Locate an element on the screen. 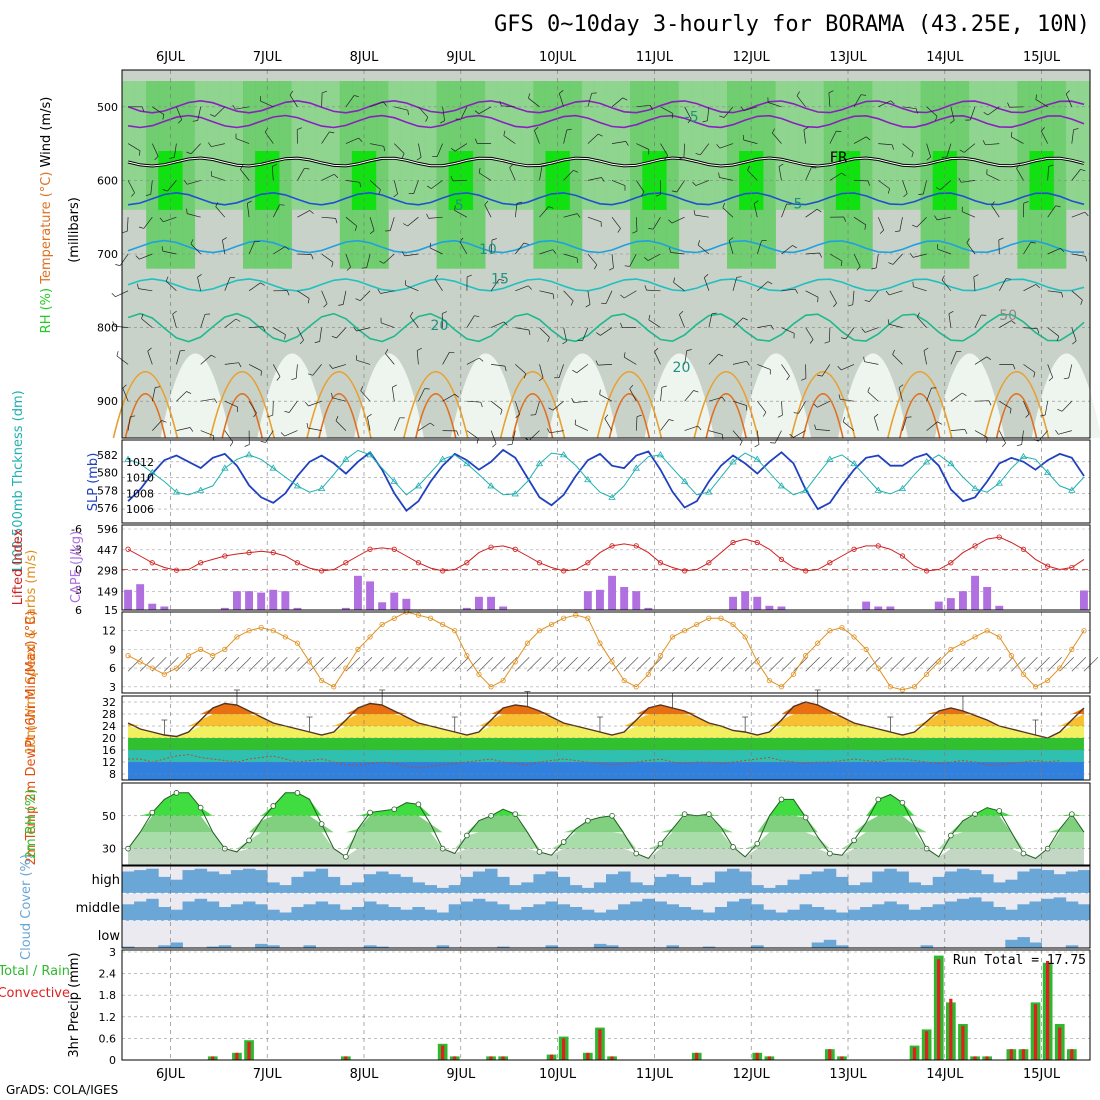 This screenshot has width=1100, height=1100. ytick-left: 578 is located at coordinates (107, 490).